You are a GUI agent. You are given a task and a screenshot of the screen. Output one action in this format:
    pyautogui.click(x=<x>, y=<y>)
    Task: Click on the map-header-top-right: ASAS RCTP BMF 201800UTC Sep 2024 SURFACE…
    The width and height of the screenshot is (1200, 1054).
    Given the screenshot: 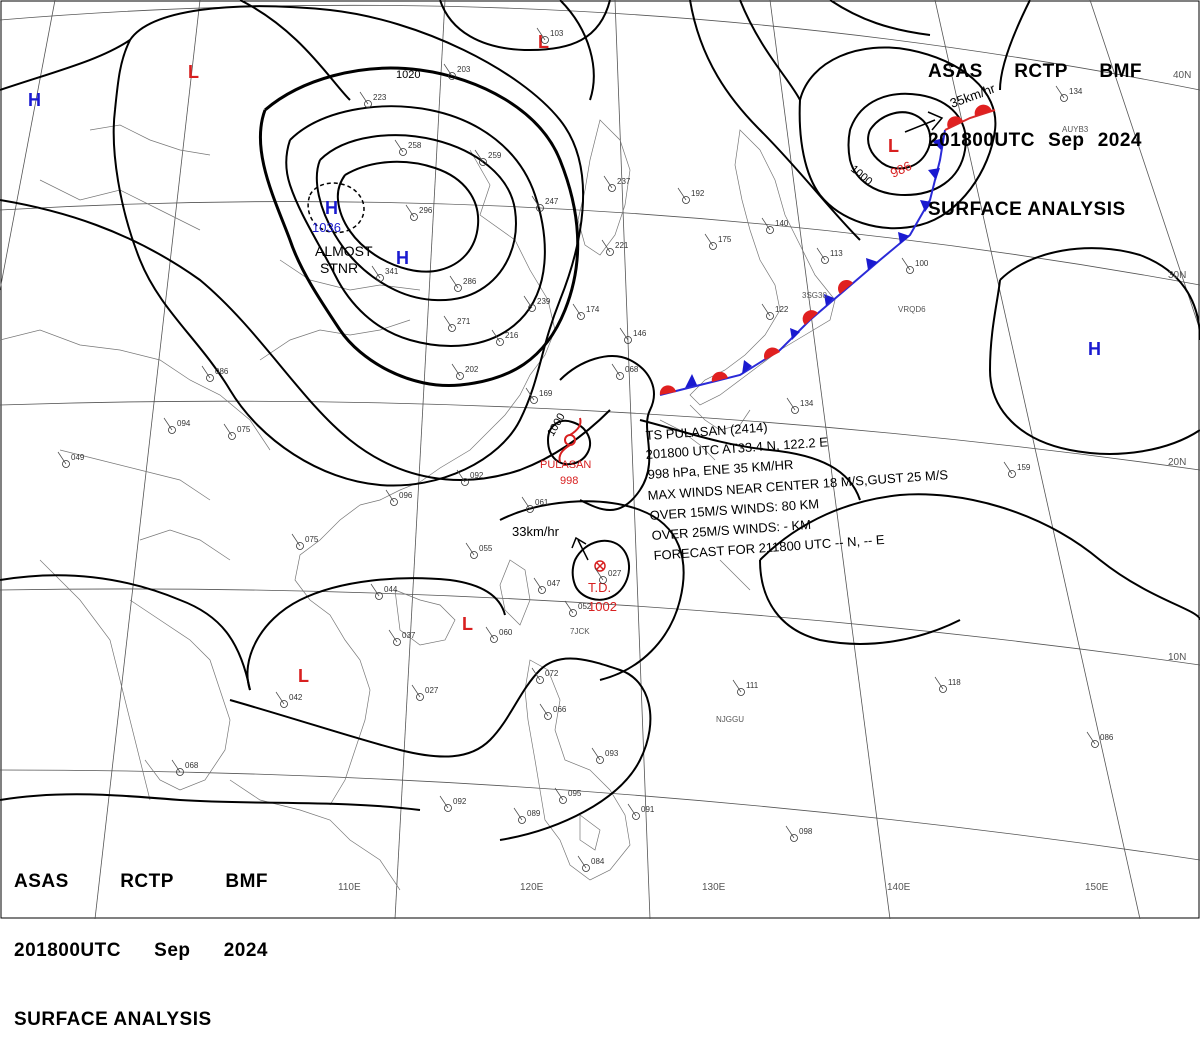 What is the action you would take?
    pyautogui.click(x=1035, y=129)
    